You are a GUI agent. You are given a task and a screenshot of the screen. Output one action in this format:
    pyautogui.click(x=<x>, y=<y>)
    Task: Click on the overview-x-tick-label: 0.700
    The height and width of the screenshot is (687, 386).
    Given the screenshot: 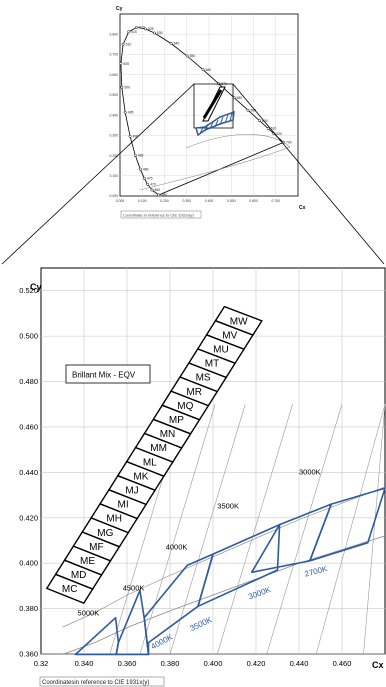 What is the action you would take?
    pyautogui.click(x=276, y=201)
    